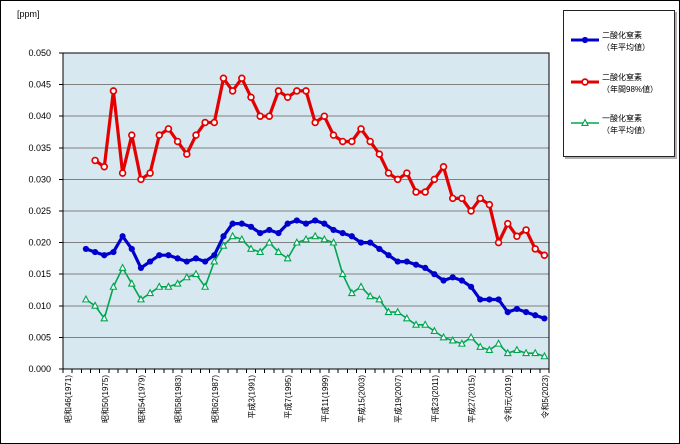 The height and width of the screenshot is (444, 680). I want to click on y-tick-label: 0.050, so click(39, 53).